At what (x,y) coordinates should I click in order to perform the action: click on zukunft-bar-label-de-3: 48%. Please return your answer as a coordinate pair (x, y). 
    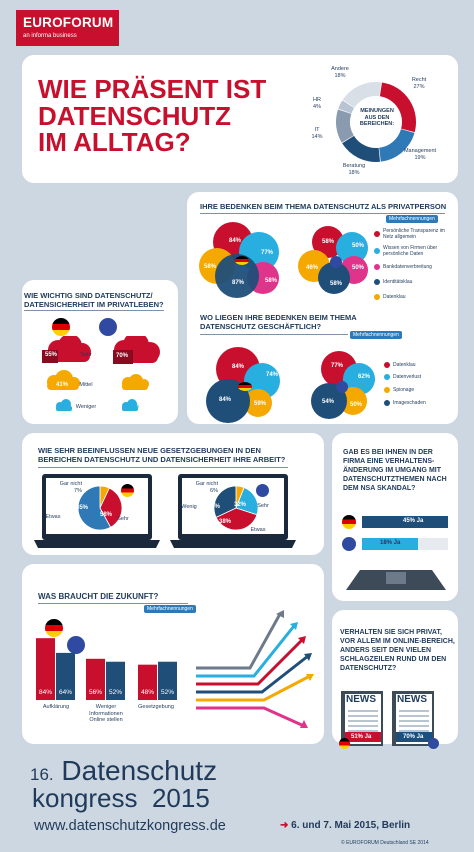
    Looking at the image, I should click on (147, 692).